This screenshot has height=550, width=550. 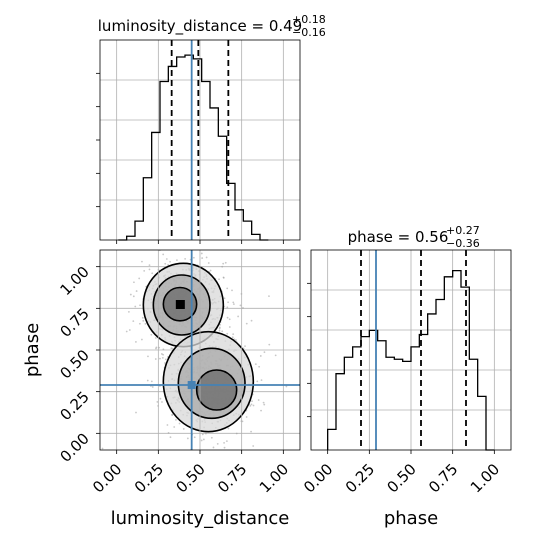 What do you see at coordinates (191, 385) in the screenshot?
I see `truth-marker` at bounding box center [191, 385].